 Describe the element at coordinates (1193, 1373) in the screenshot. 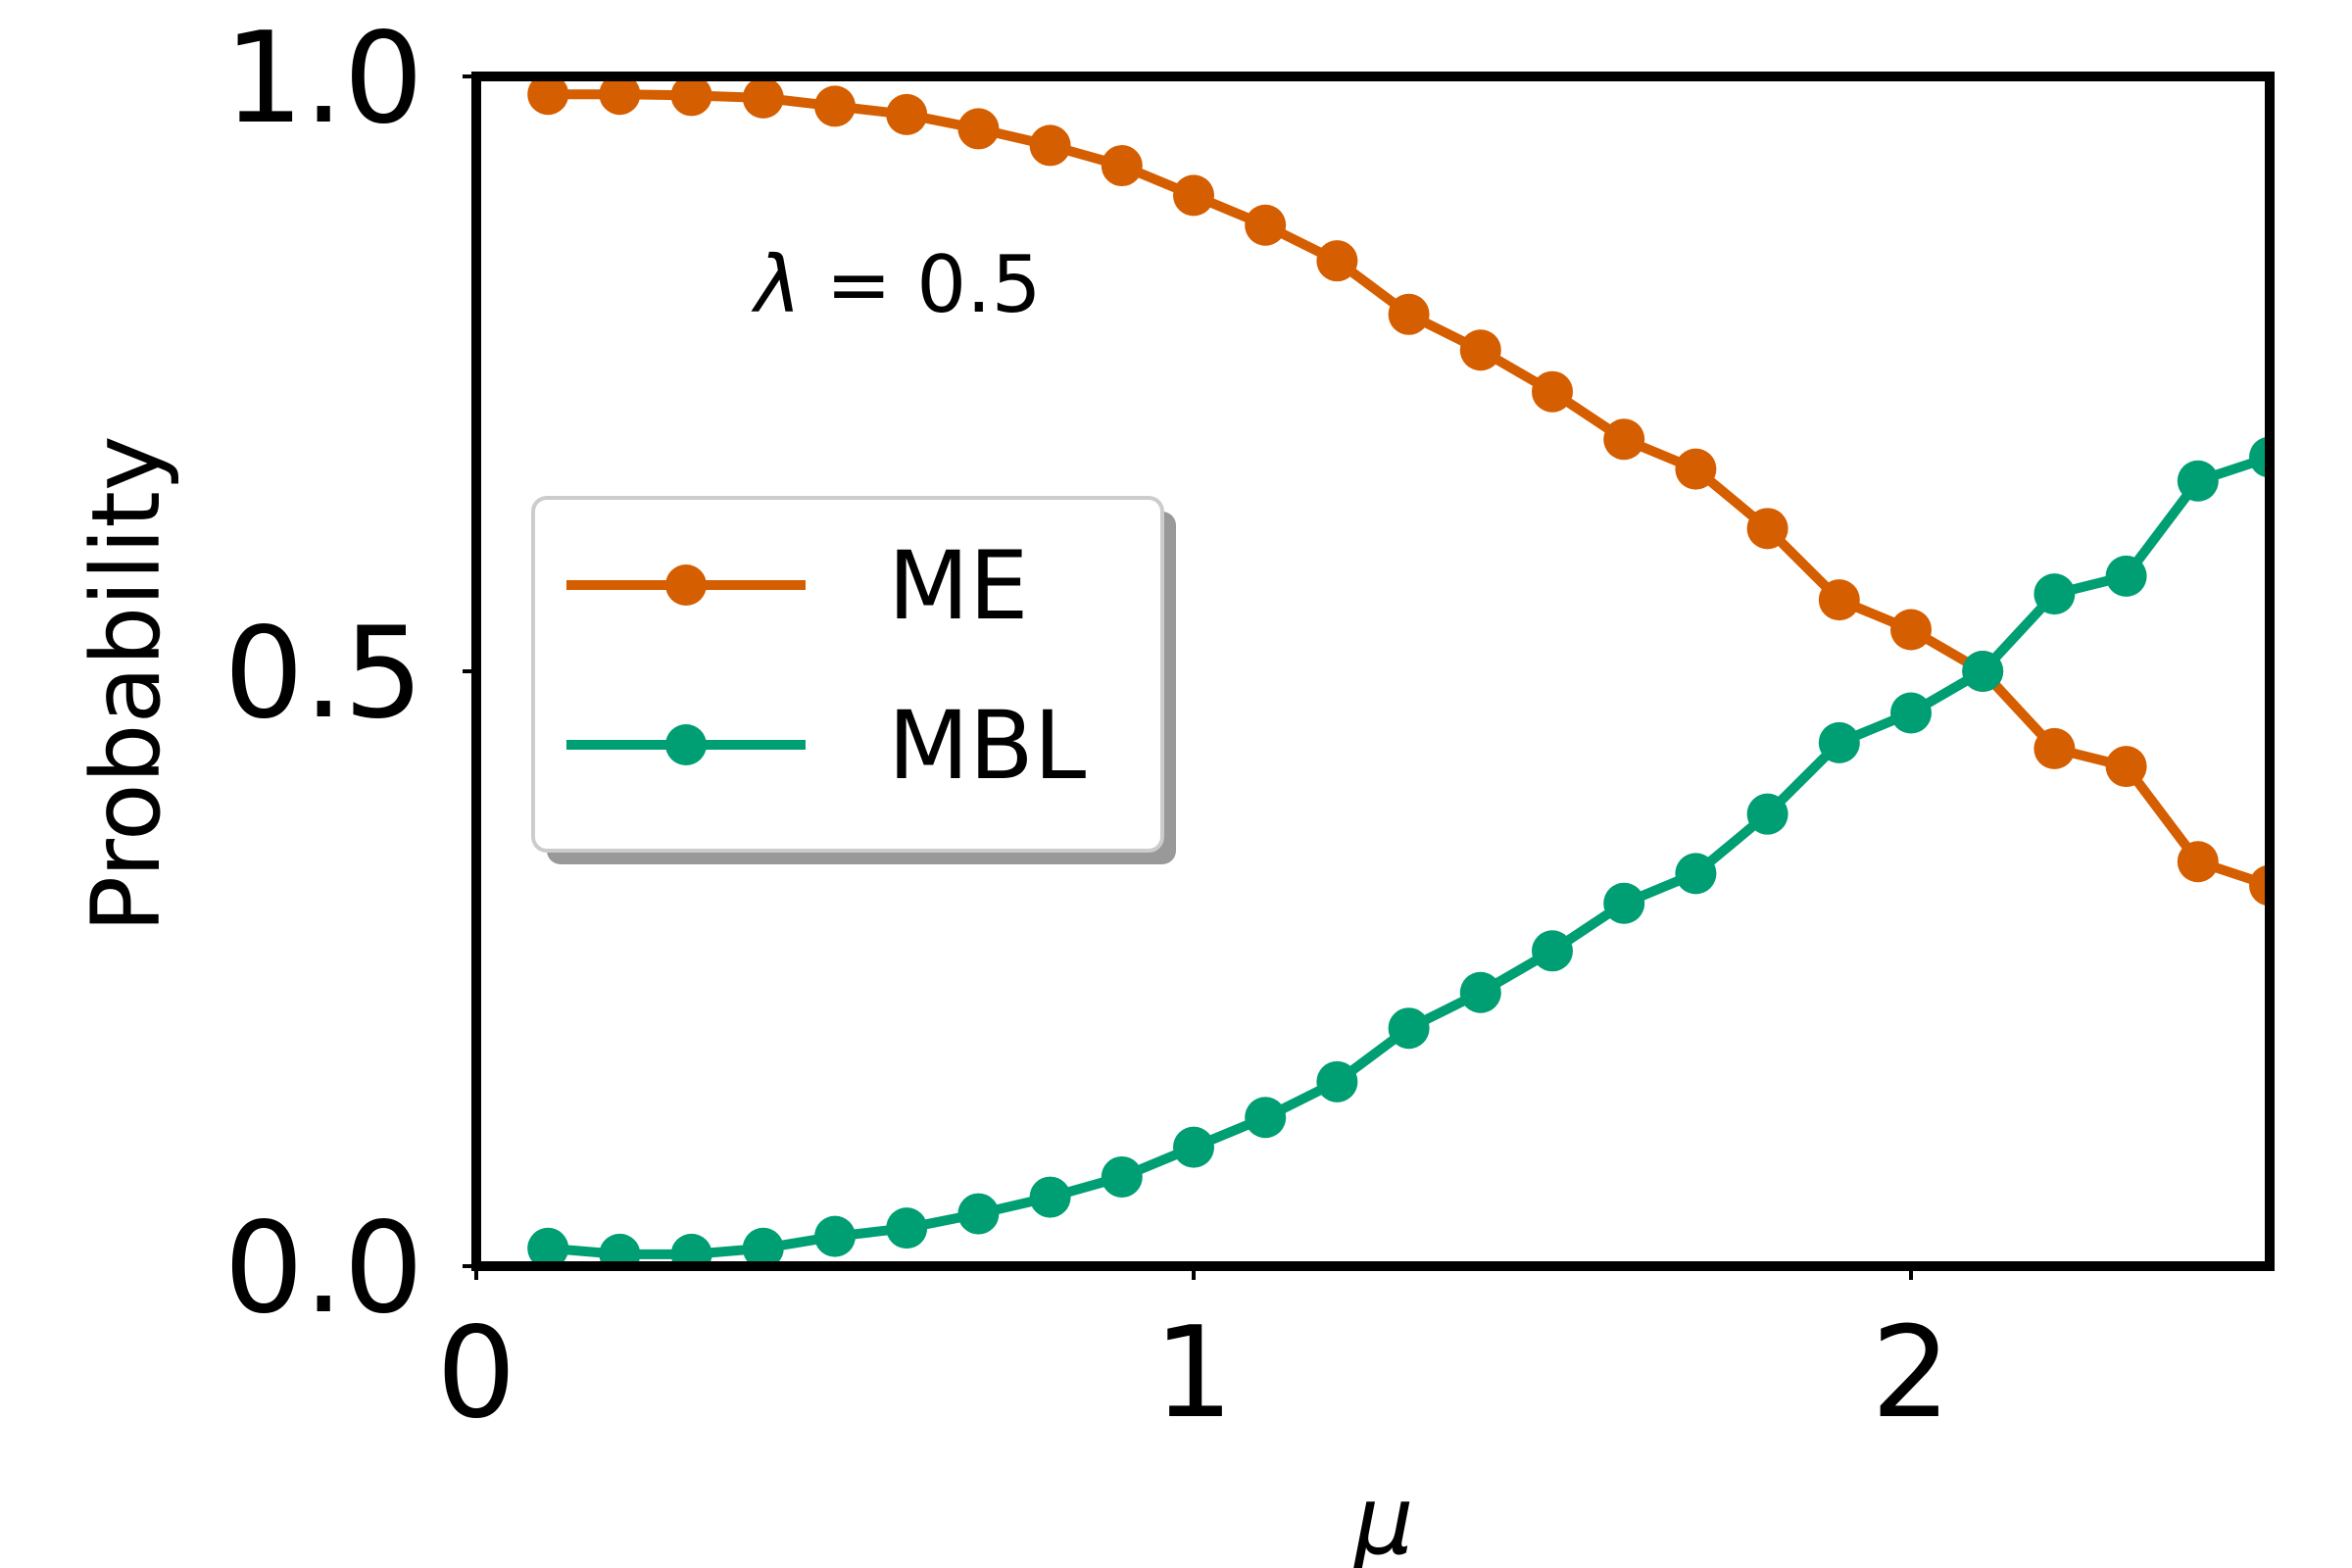

I see `x-tick-label: 1` at that location.